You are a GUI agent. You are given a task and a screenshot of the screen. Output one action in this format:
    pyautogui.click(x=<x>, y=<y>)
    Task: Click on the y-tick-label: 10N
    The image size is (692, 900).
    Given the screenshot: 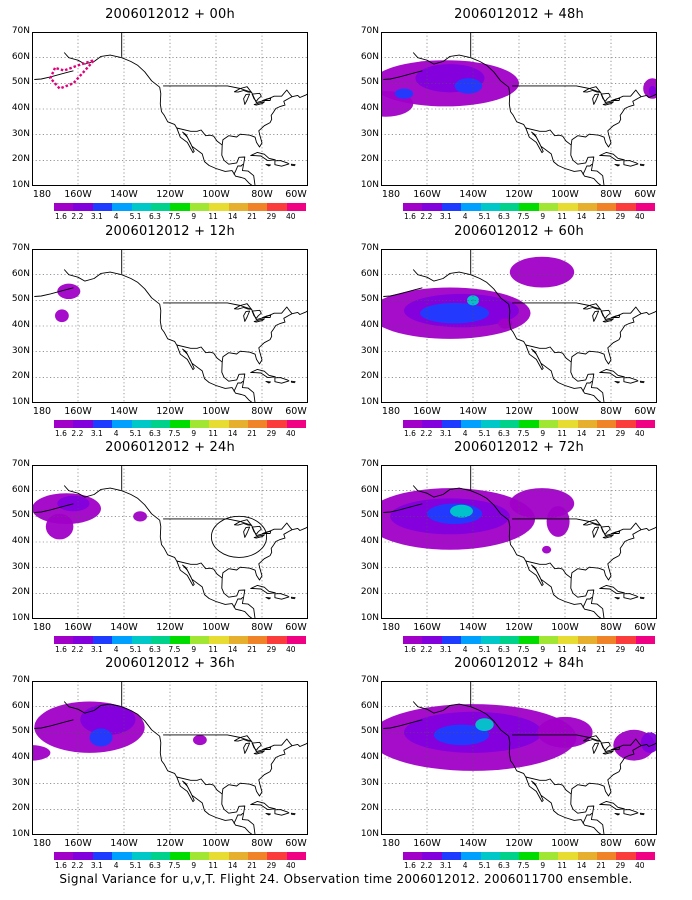 What is the action you would take?
    pyautogui.click(x=369, y=834)
    